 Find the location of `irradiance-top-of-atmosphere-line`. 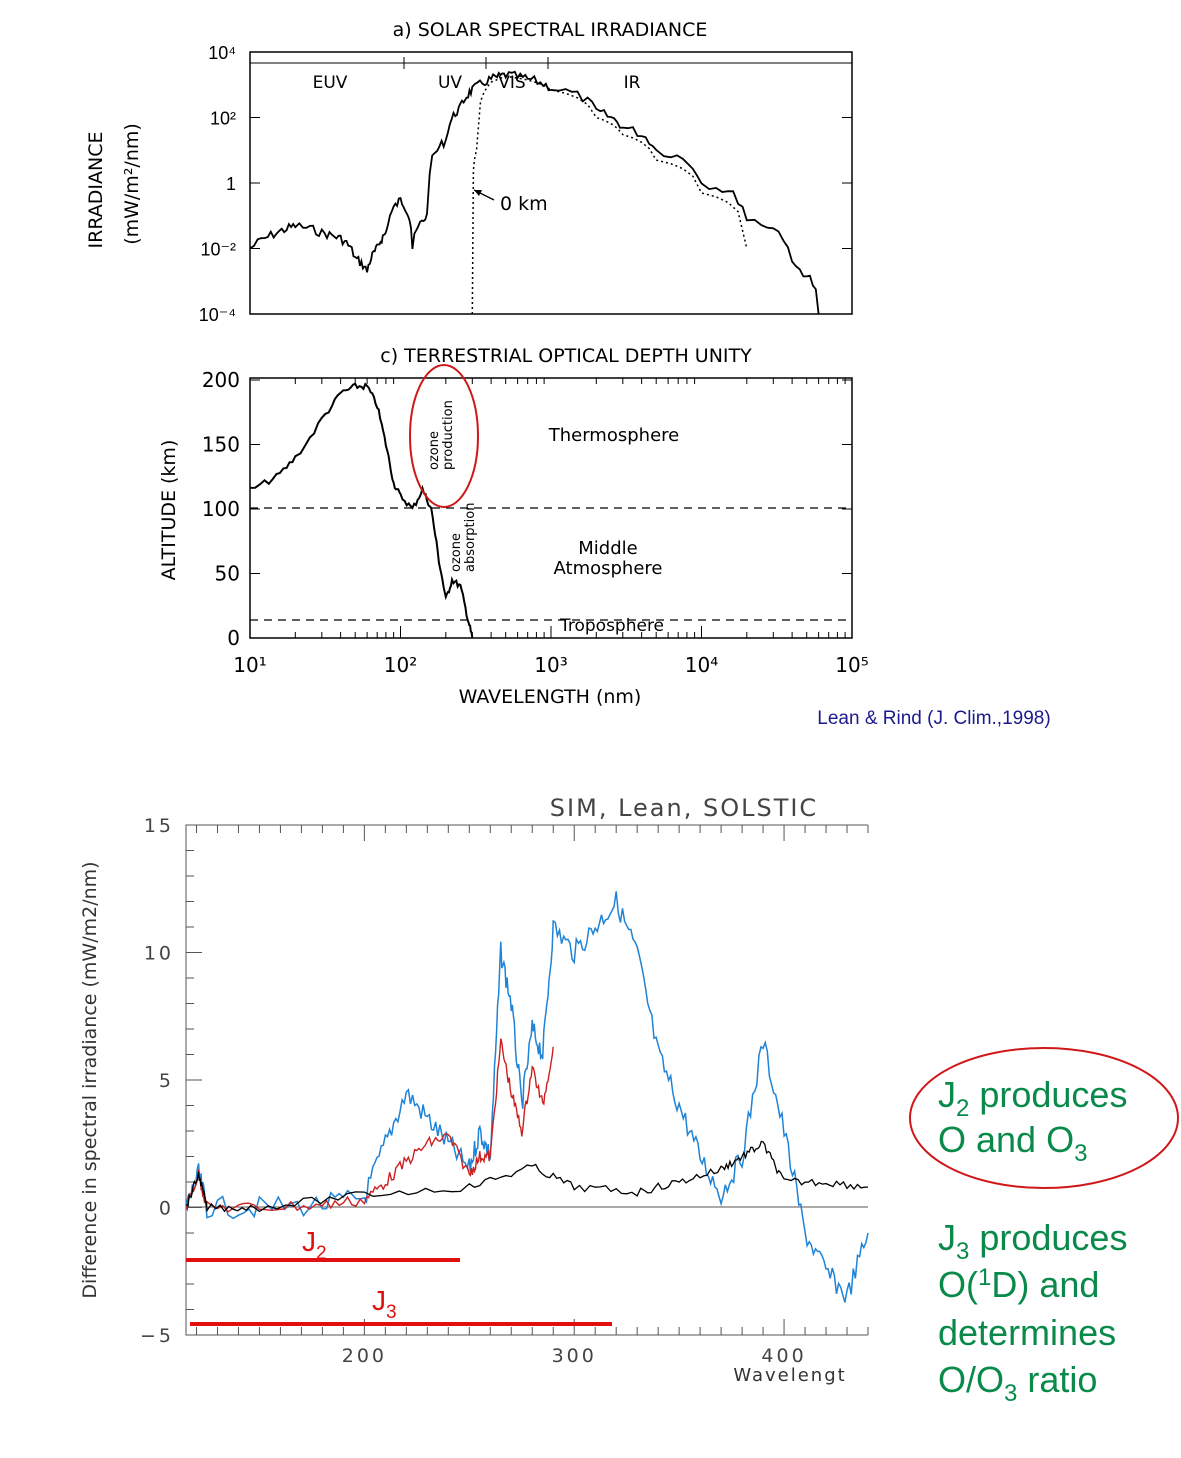

irradiance-top-of-atmosphere-line is located at coordinates (534, 192).